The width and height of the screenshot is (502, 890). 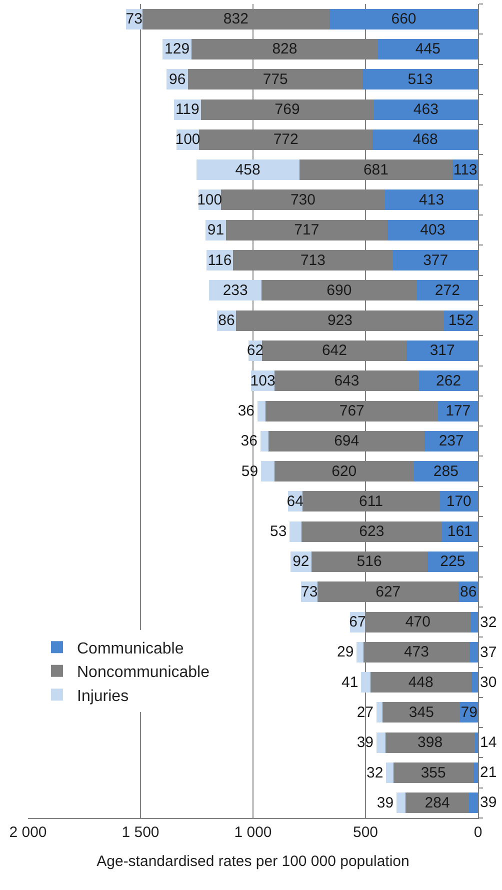 I want to click on x-tick-label: 2 000, so click(x=28, y=832).